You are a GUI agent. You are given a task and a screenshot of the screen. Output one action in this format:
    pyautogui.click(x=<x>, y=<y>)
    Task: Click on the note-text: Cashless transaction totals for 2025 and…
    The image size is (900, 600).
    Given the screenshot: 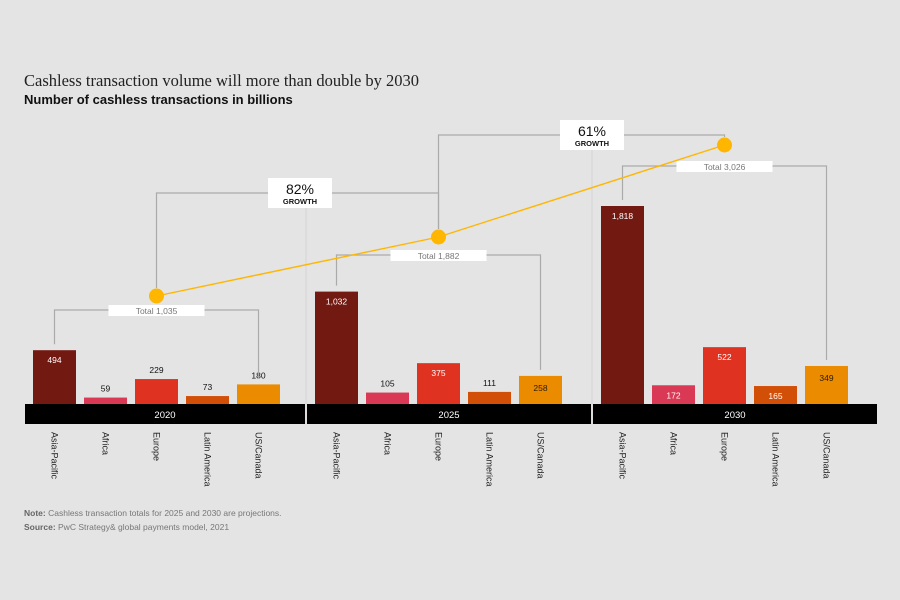 What is the action you would take?
    pyautogui.click(x=163, y=513)
    